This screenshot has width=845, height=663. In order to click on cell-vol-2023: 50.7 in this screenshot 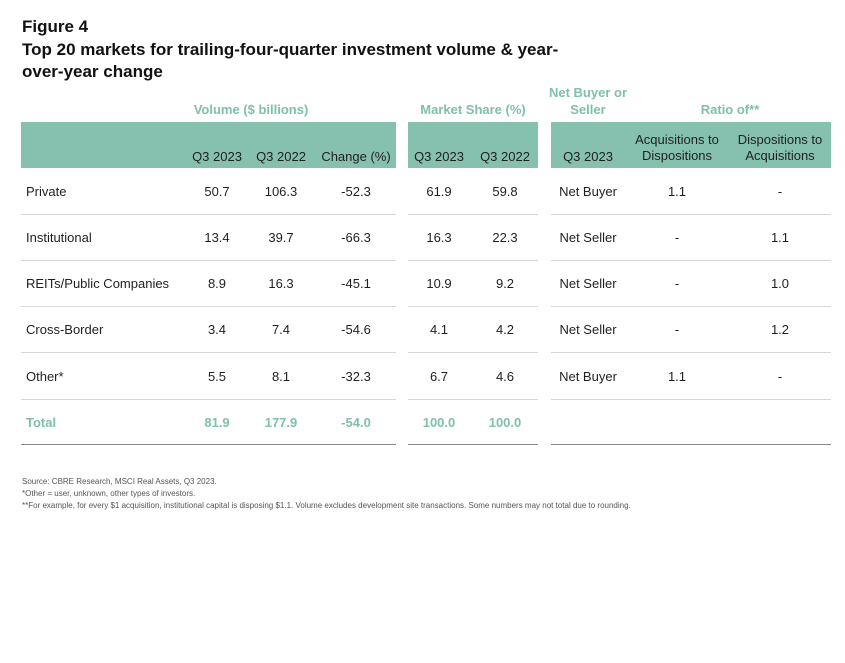, I will do `click(217, 191)`.